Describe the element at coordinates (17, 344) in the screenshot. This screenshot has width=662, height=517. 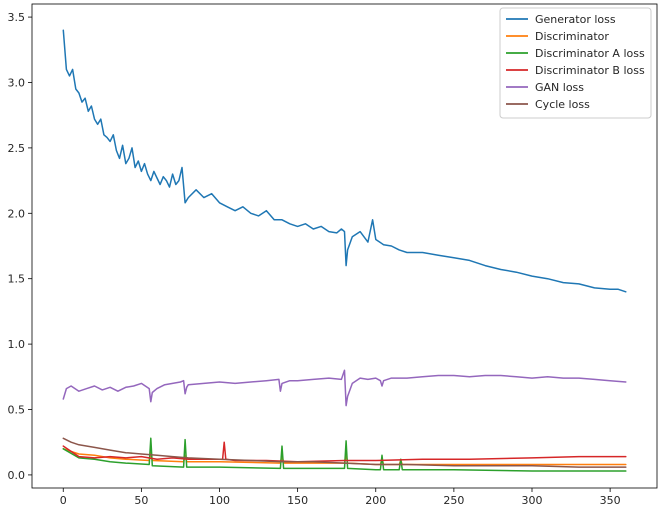
I see `y-tick-label: 1.0` at that location.